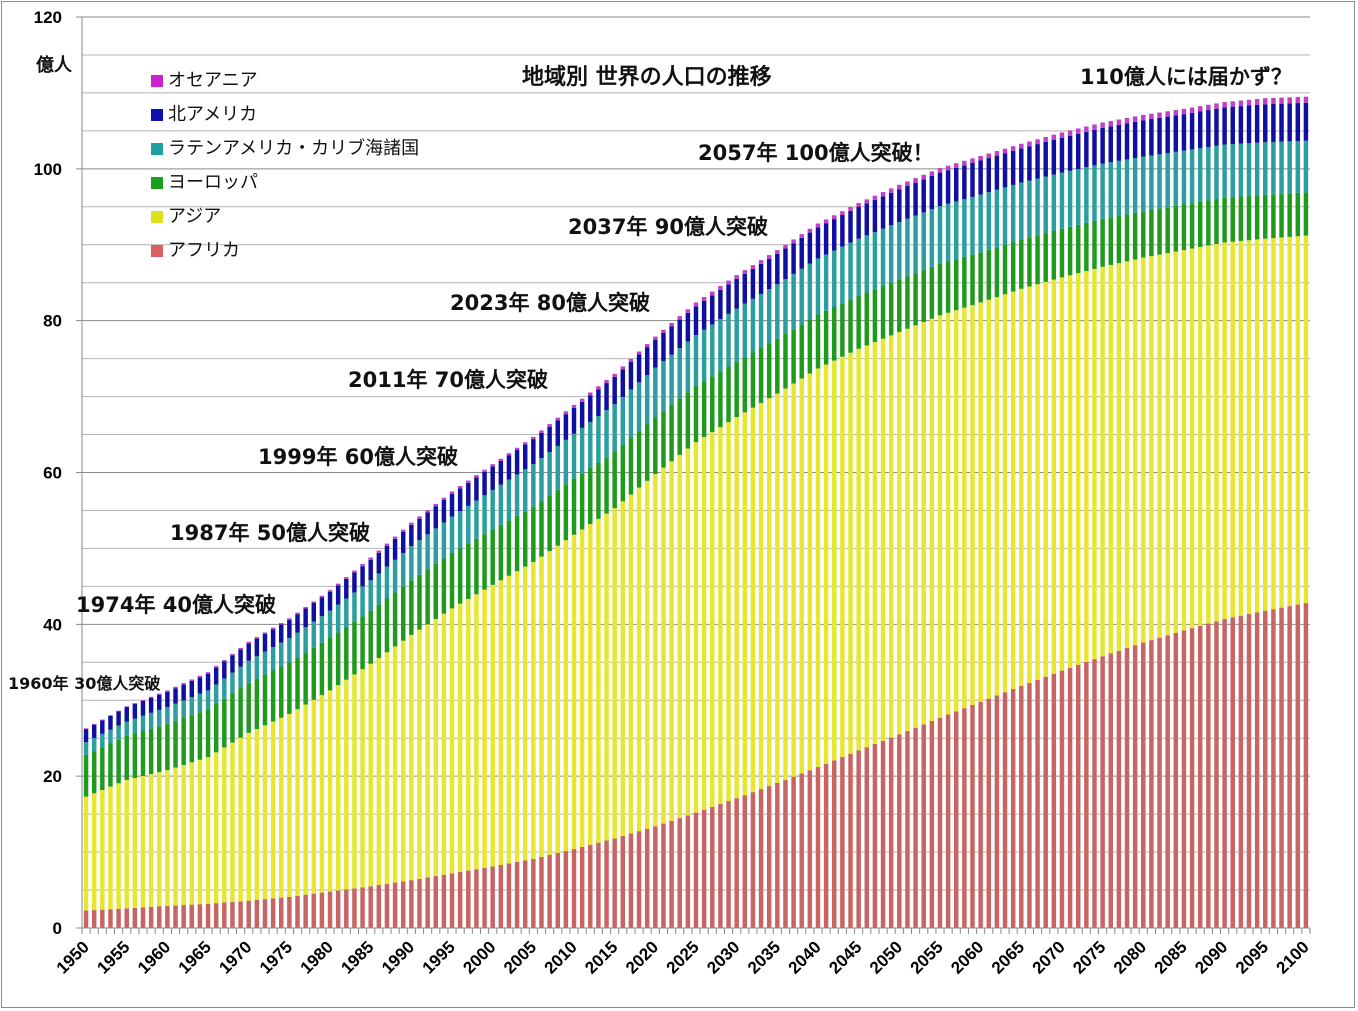 The image size is (1358, 1011). Describe the element at coordinates (810, 578) in the screenshot. I see `bar-stack-2039` at that location.